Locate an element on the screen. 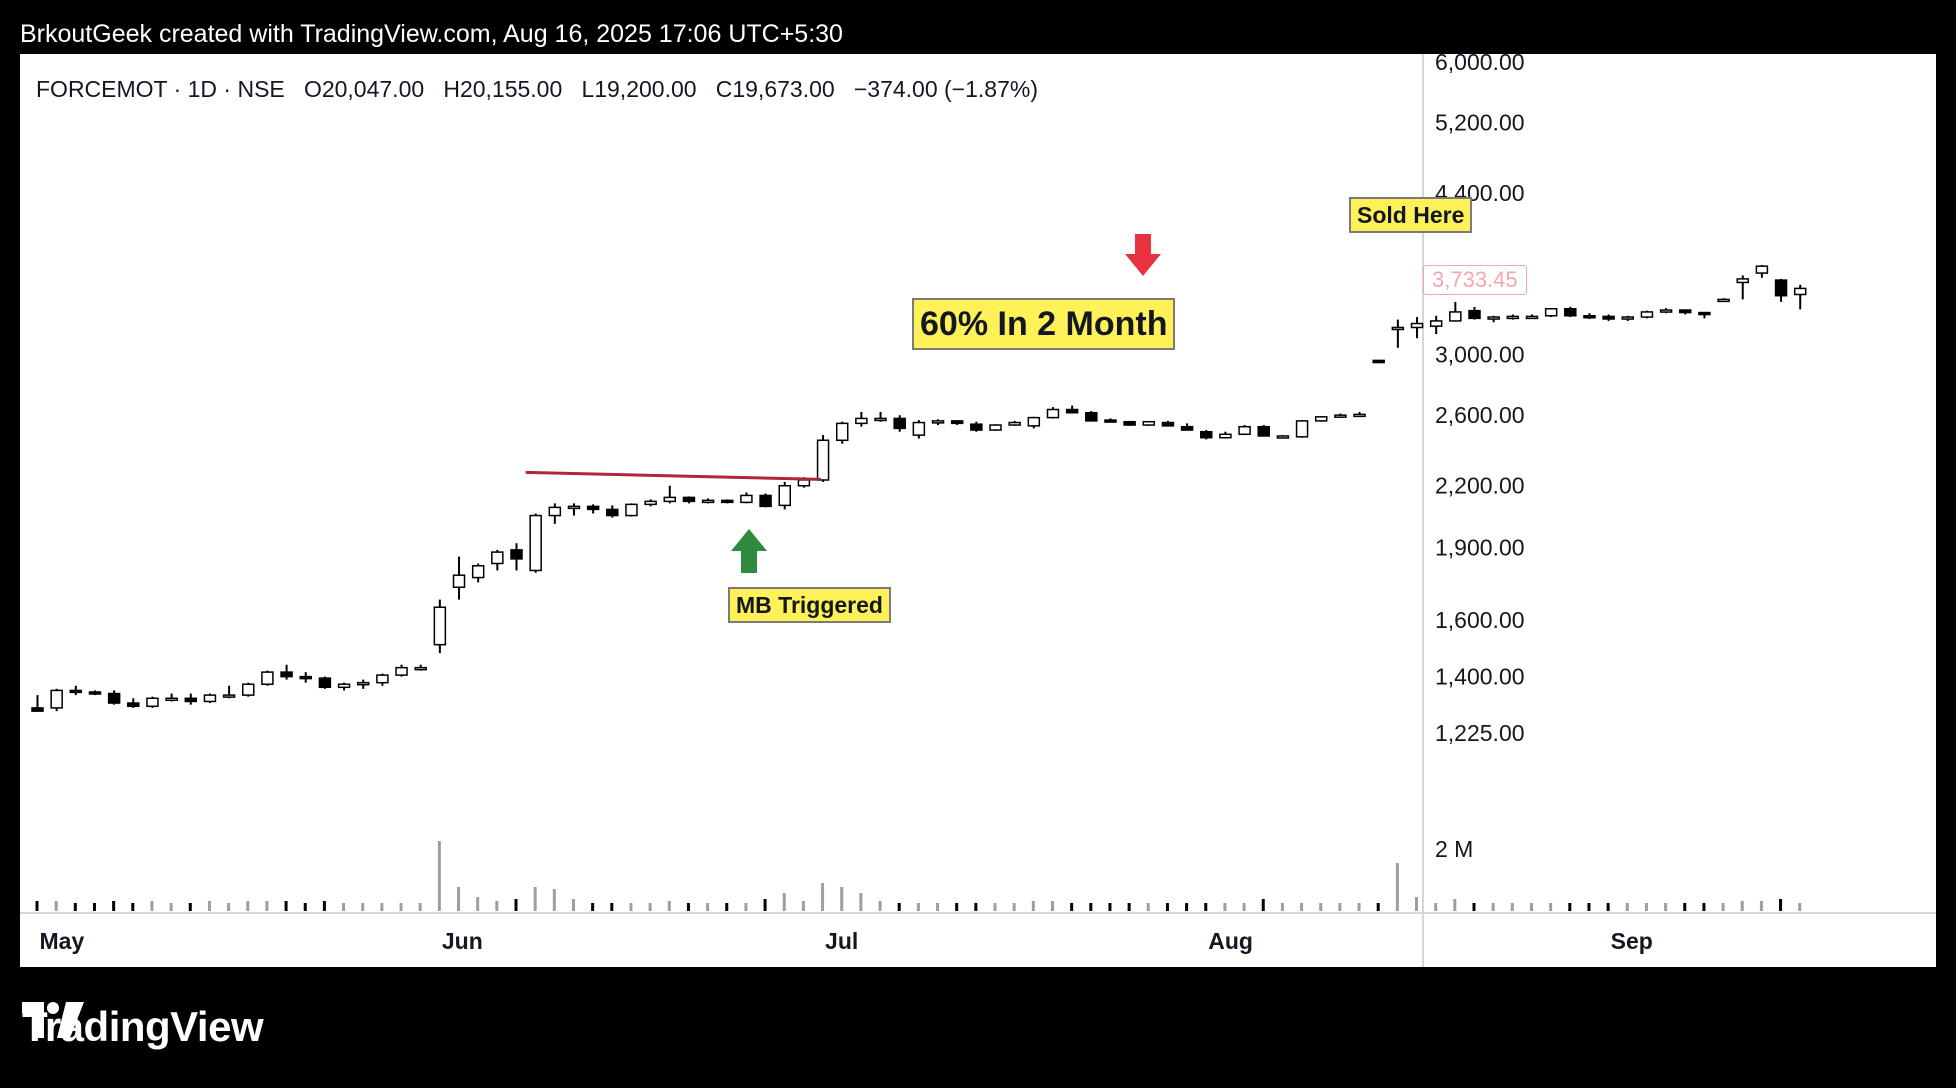 The height and width of the screenshot is (1088, 1956). tradingview-logo-icon is located at coordinates (53, 1020).